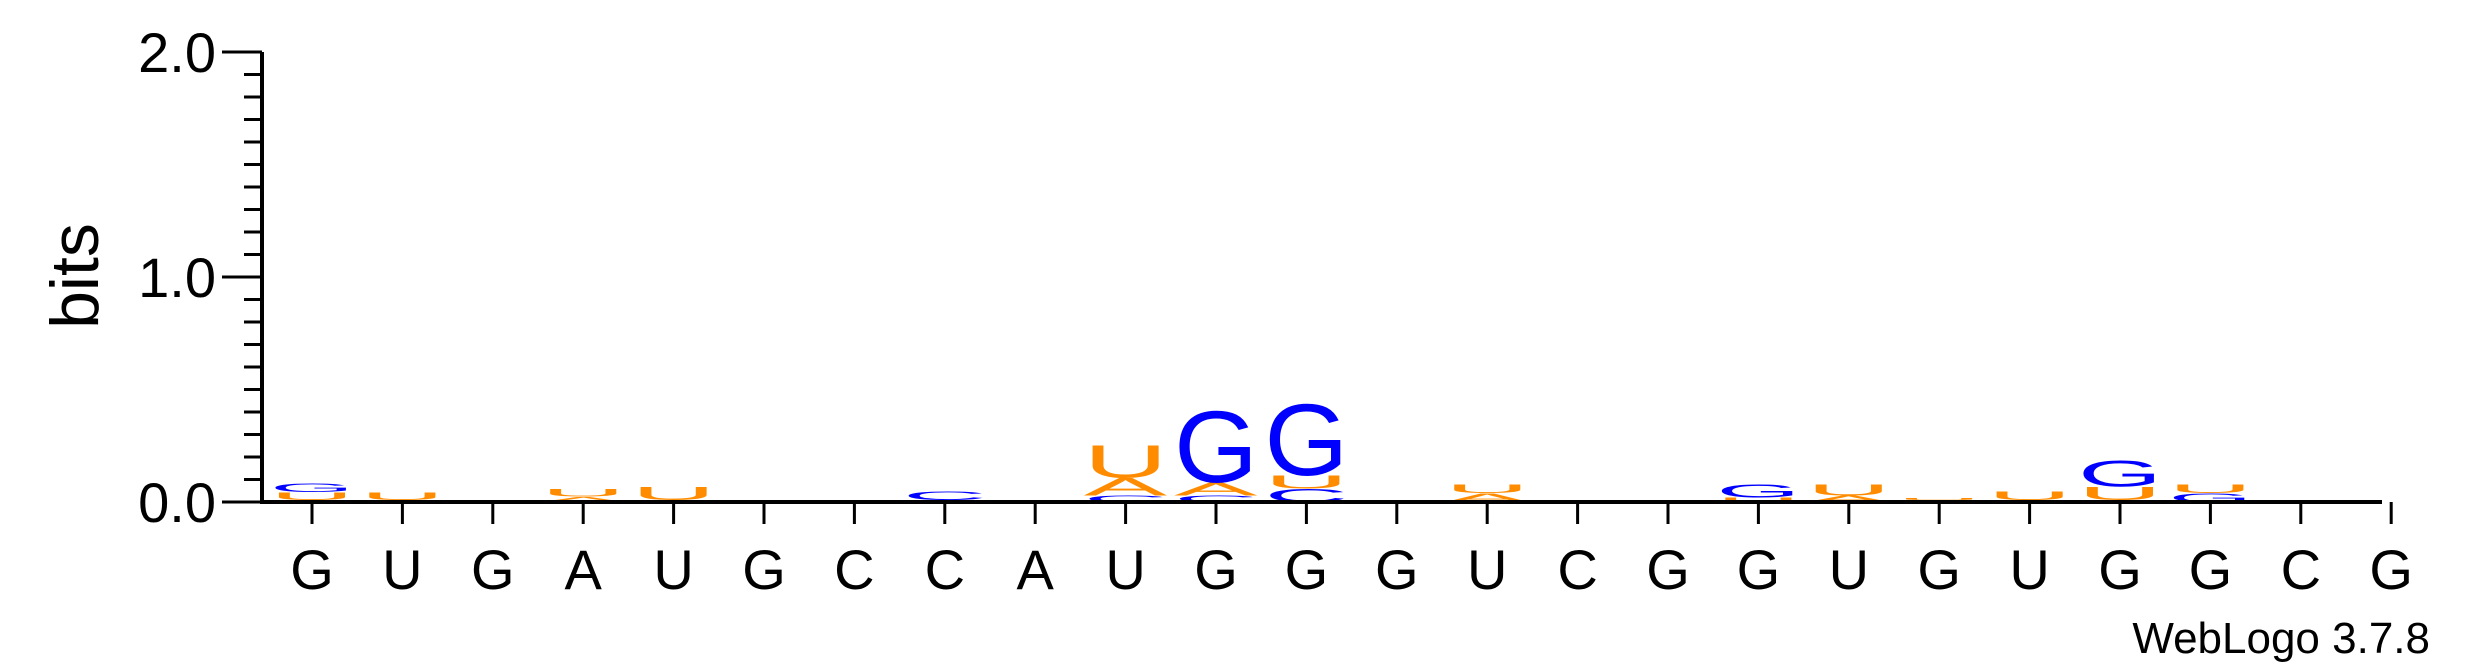 The height and width of the screenshot is (667, 2475). What do you see at coordinates (177, 52) in the screenshot?
I see `y-tick-label: 2.0` at bounding box center [177, 52].